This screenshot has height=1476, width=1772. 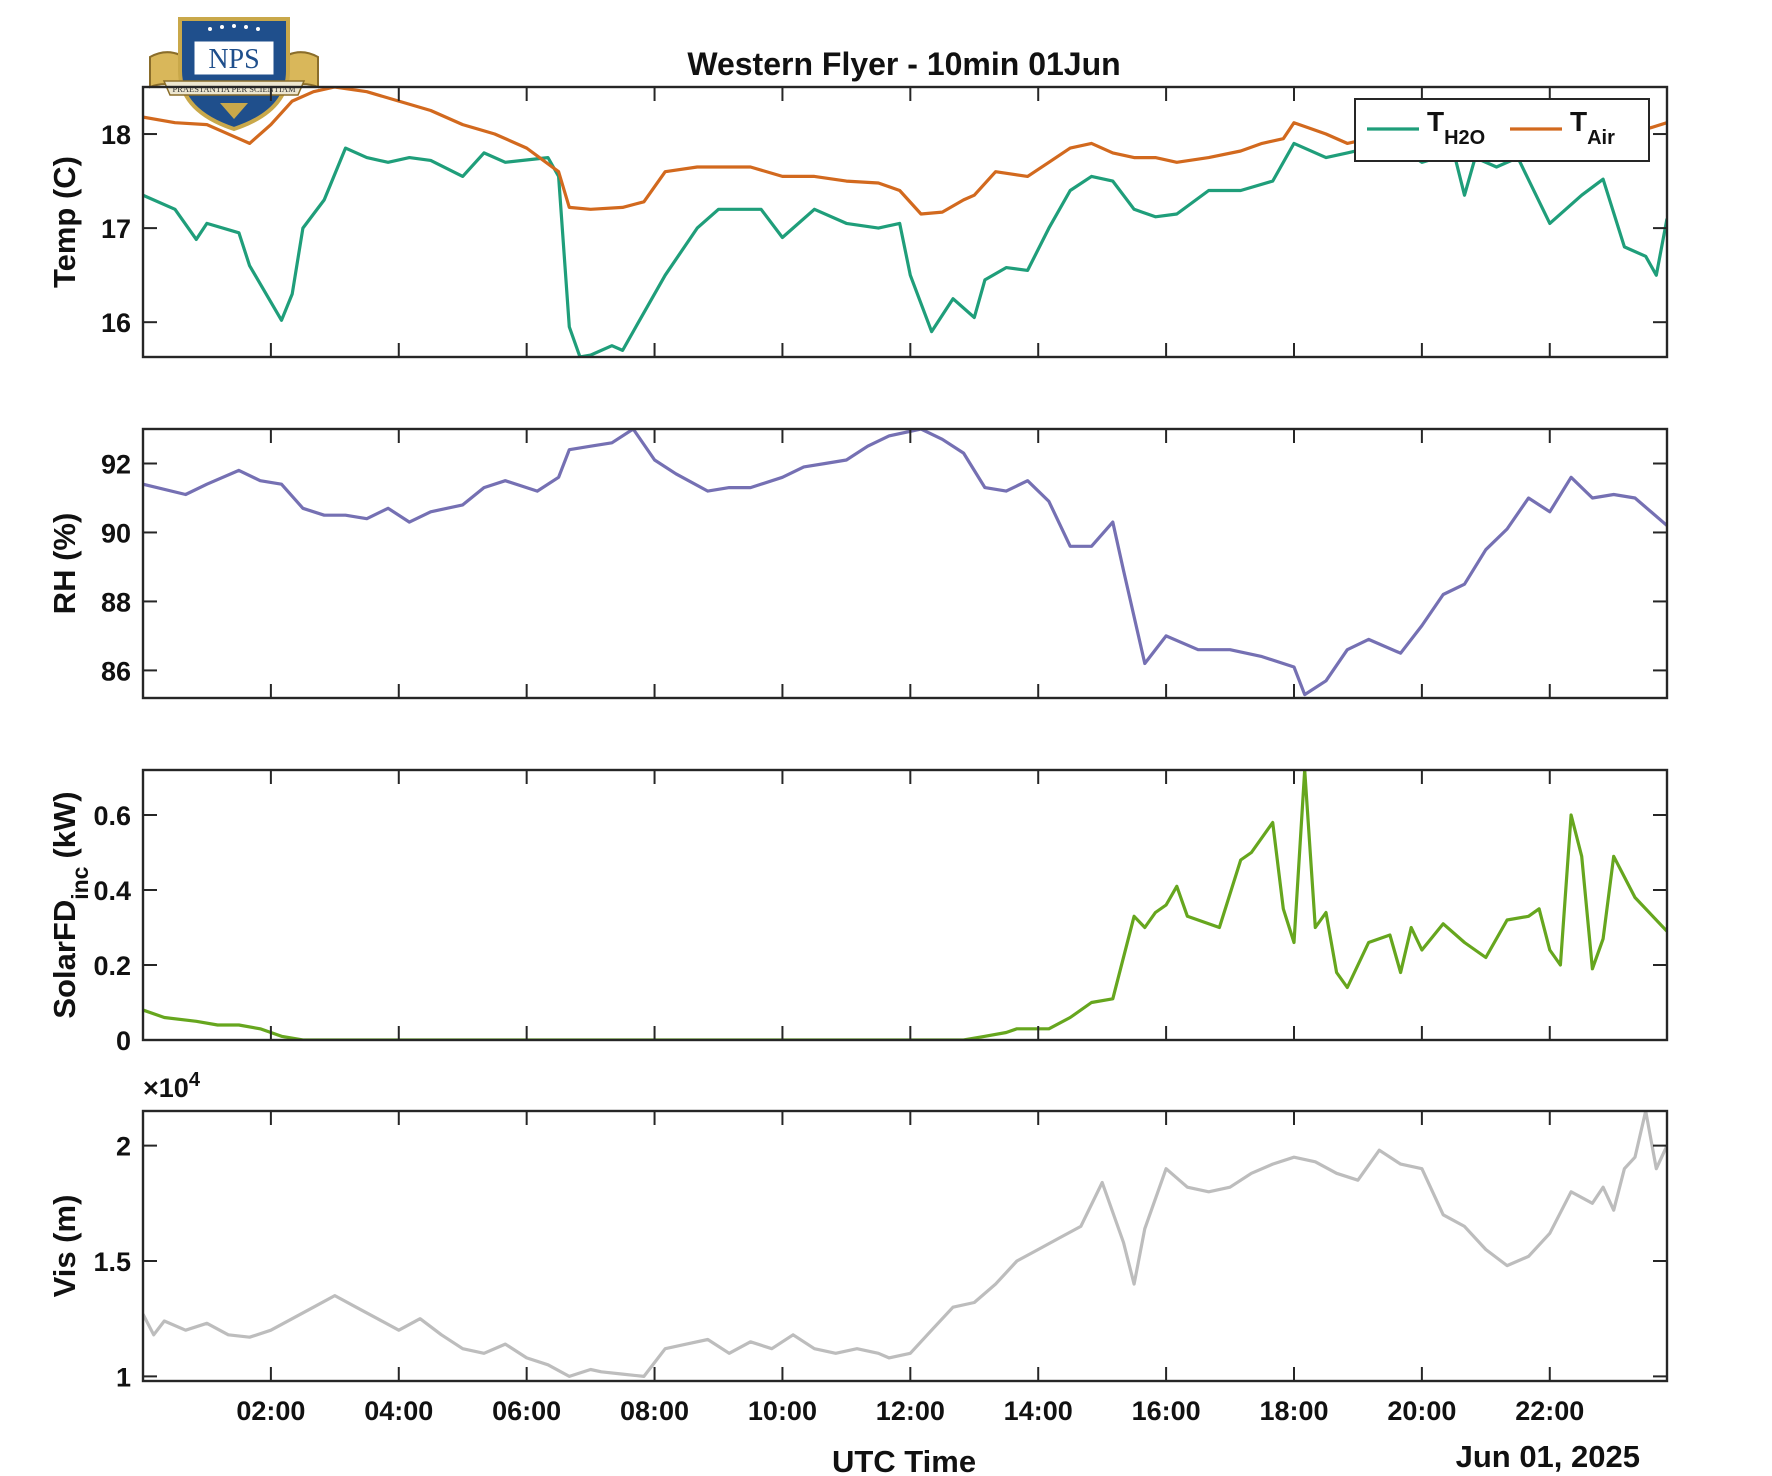 What do you see at coordinates (64, 222) in the screenshot?
I see `y-axis-label: Temp (C)` at bounding box center [64, 222].